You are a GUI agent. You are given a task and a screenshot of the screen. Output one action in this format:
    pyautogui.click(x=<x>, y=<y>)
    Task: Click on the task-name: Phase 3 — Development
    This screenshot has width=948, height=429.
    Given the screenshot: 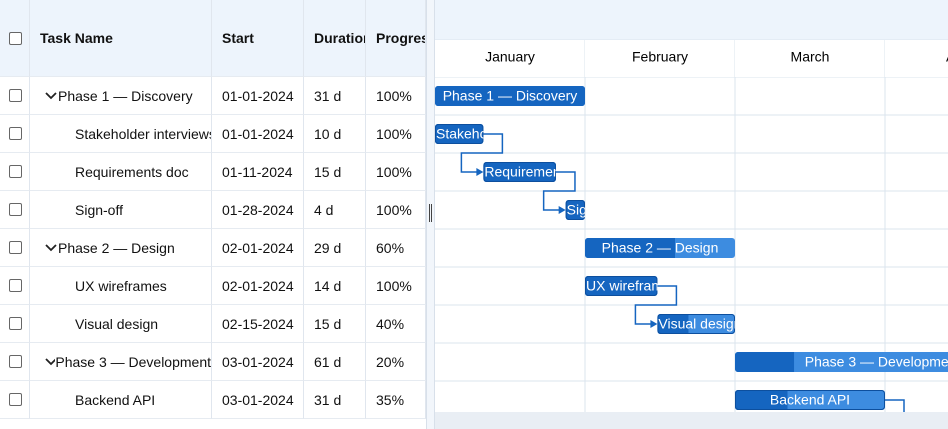 What is the action you would take?
    pyautogui.click(x=133, y=361)
    